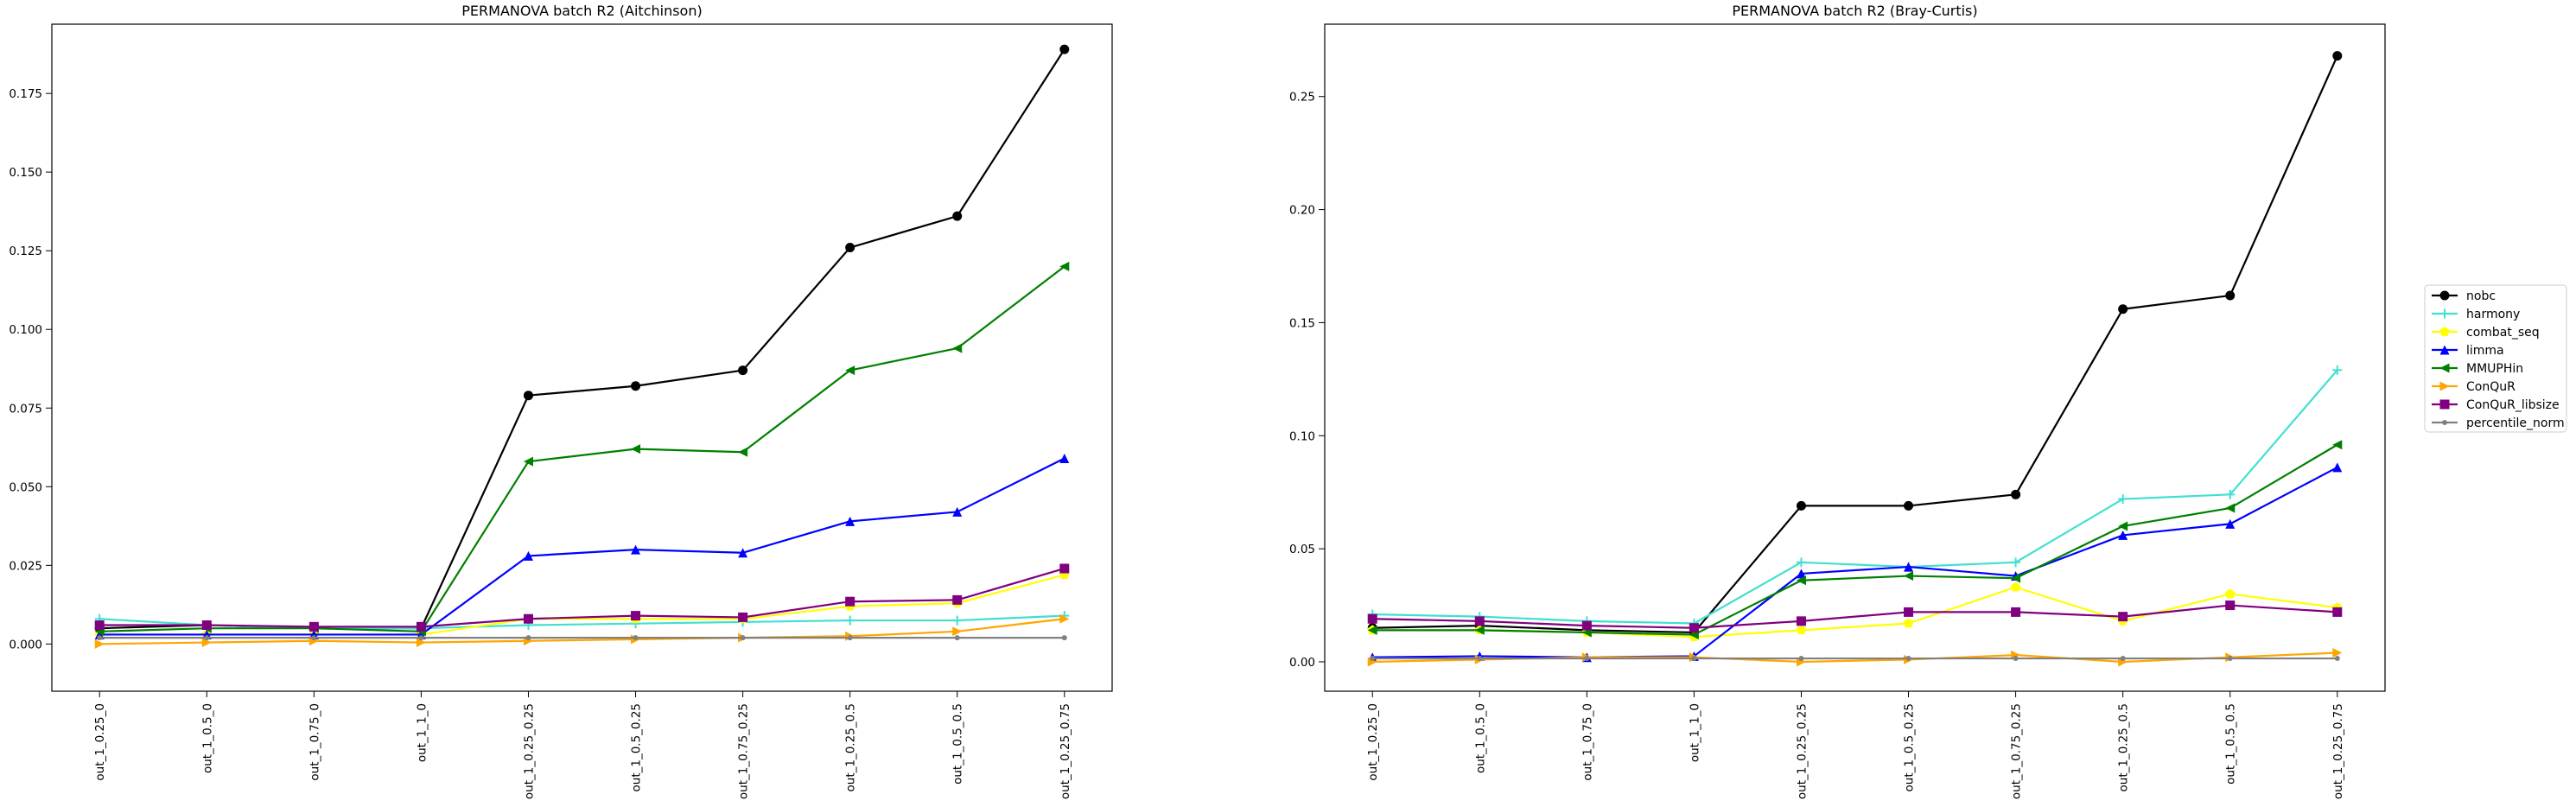 The width and height of the screenshot is (2576, 807). I want to click on legend-label: combat_seq, so click(2503, 333).